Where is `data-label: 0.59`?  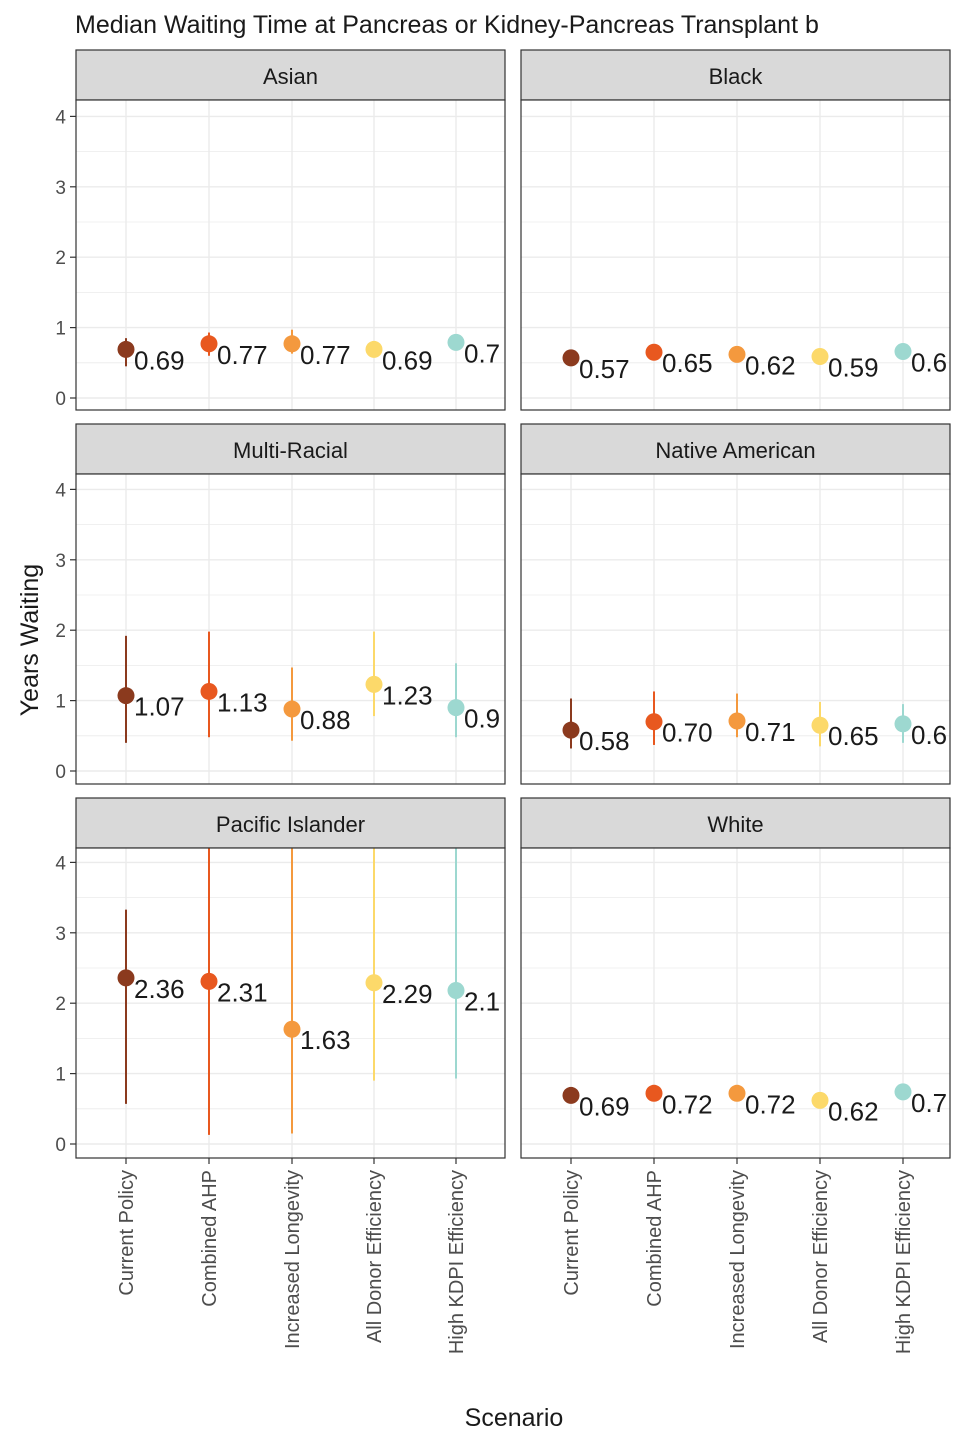 data-label: 0.59 is located at coordinates (853, 367).